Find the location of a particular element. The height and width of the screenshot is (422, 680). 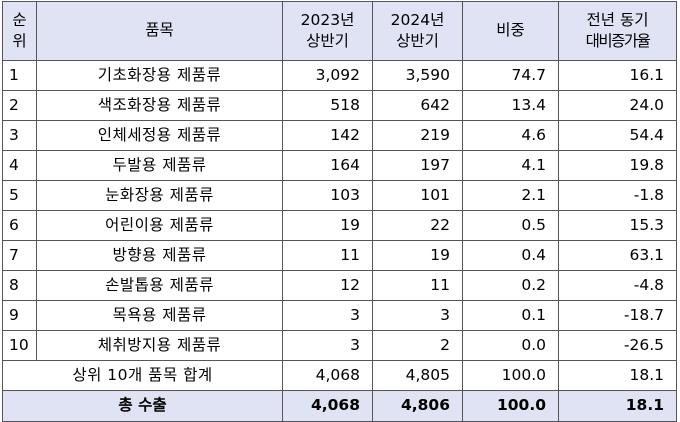

table-row: 6 어린이용 제품류 19 22 0.5 15.3 is located at coordinates (339, 225).